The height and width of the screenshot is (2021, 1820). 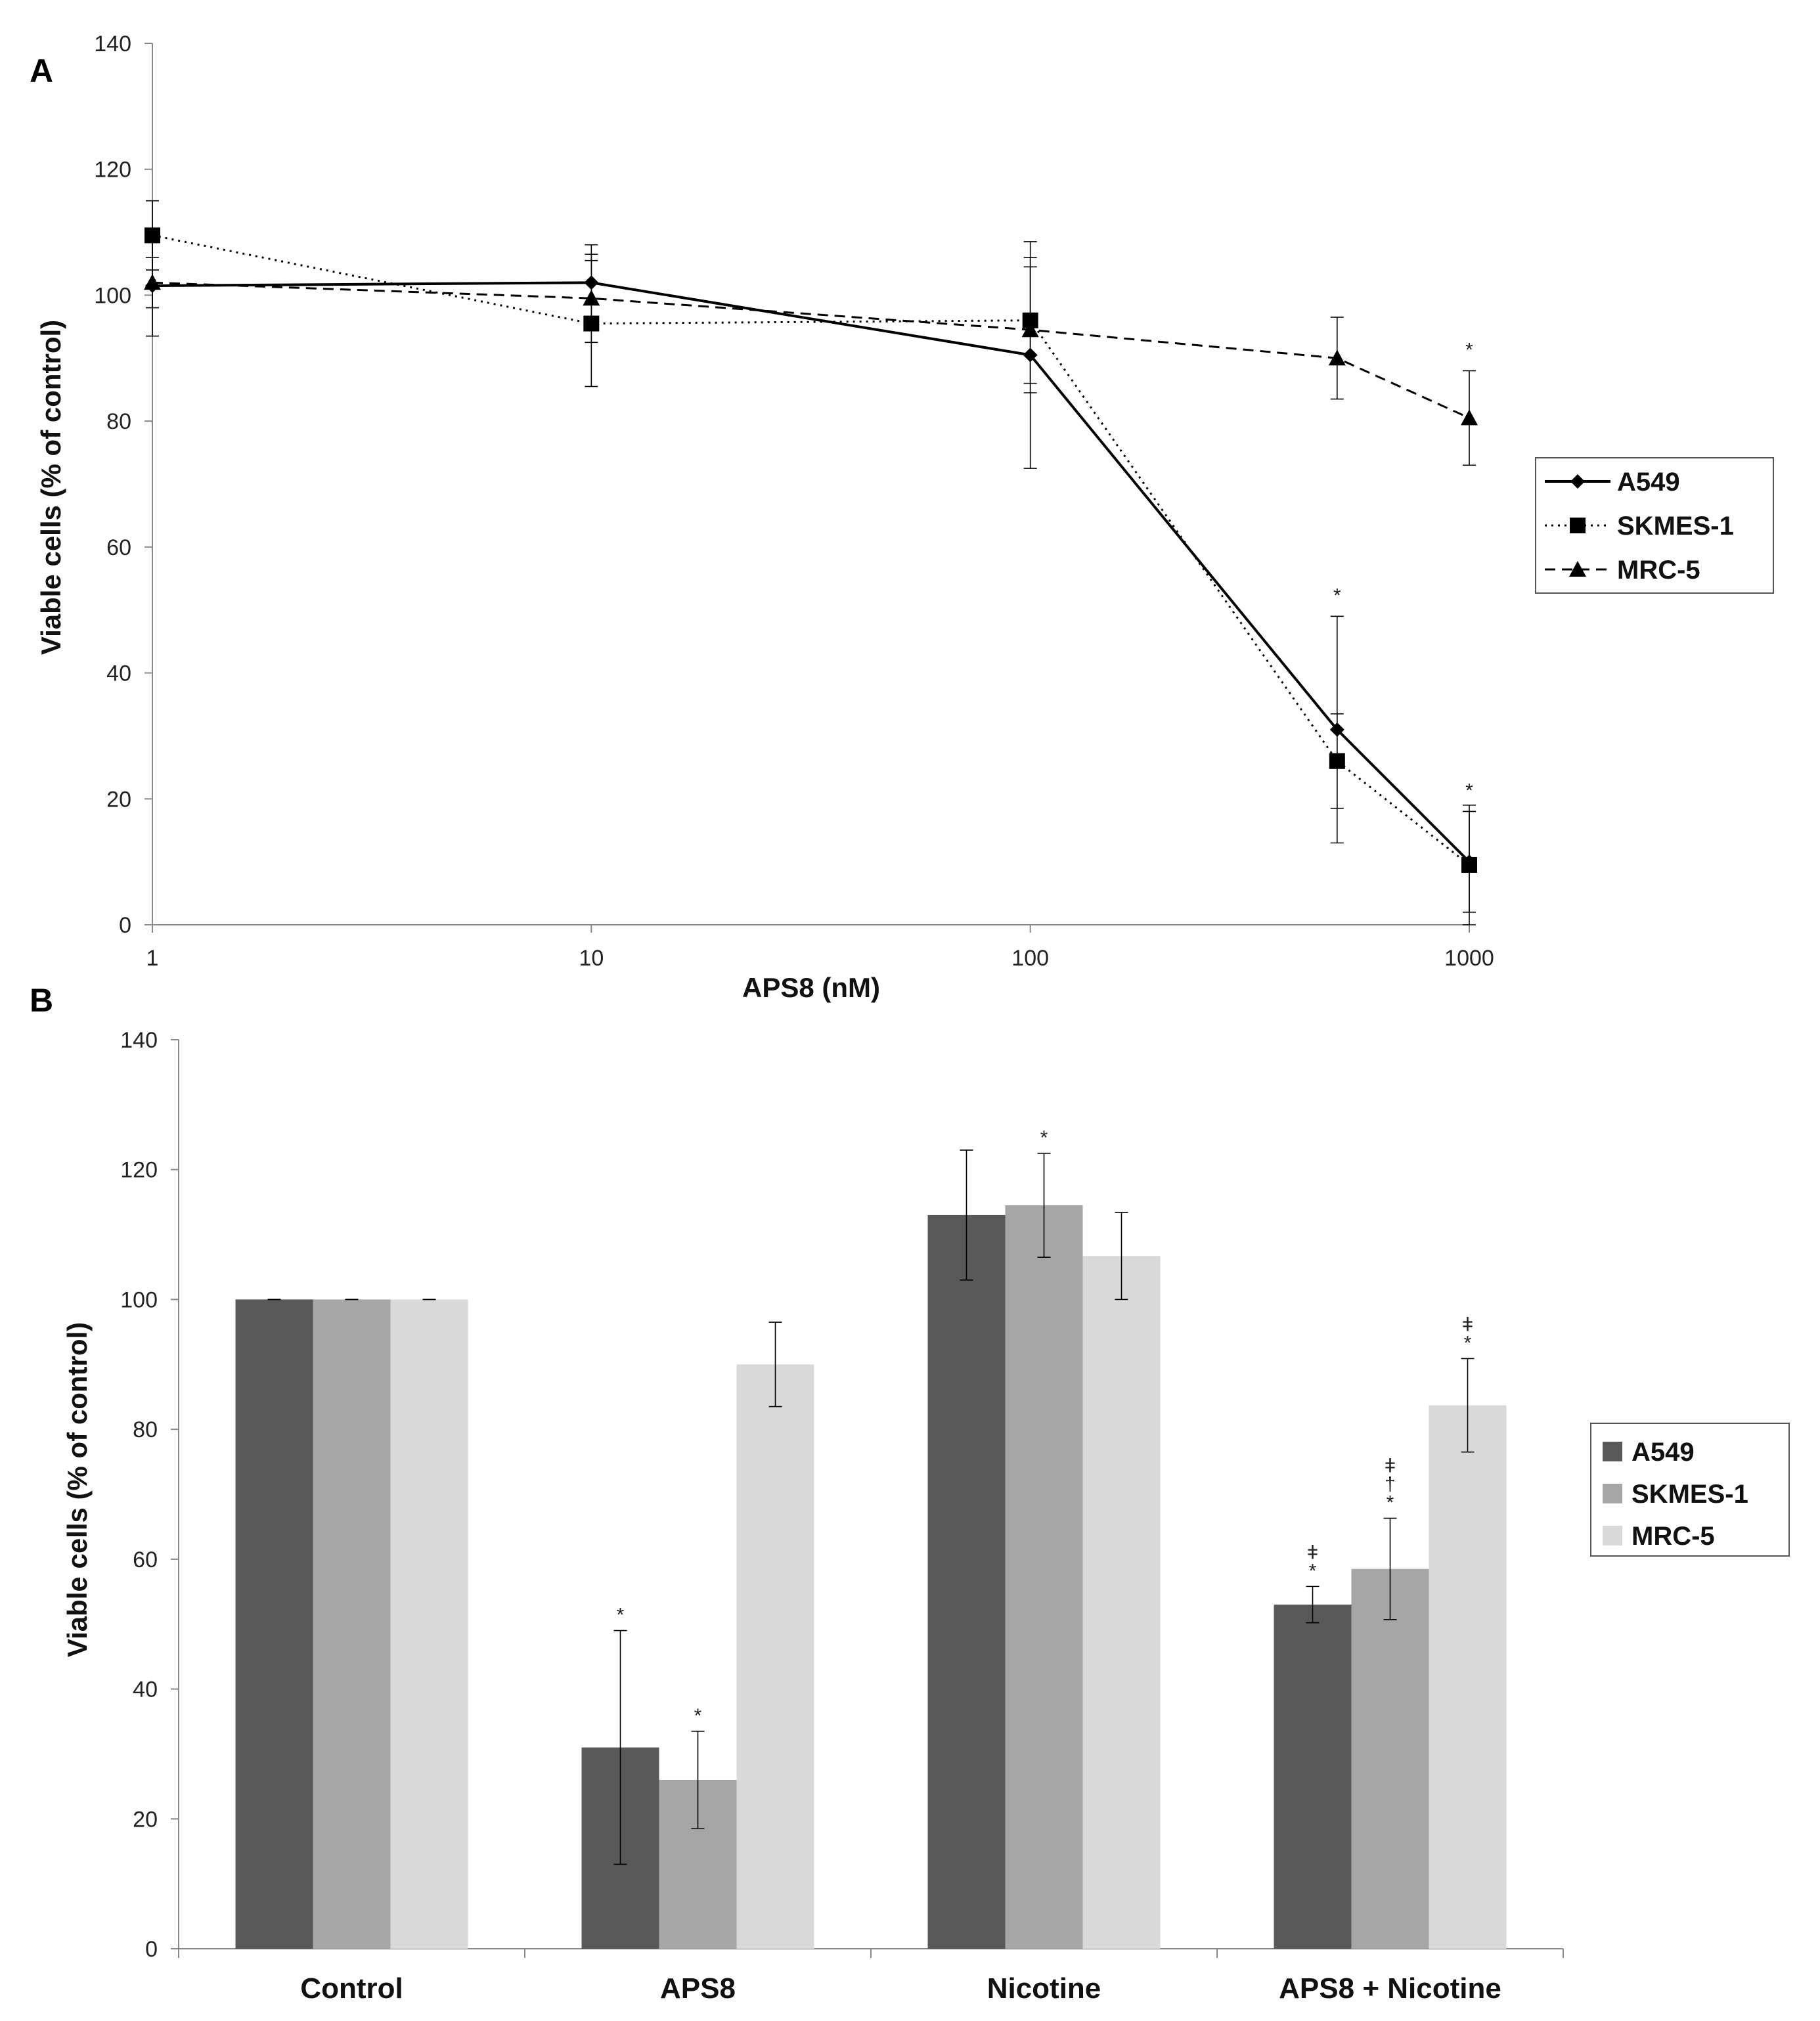 What do you see at coordinates (1030, 958) in the screenshot?
I see `panel-a-x-tick-label: 100` at bounding box center [1030, 958].